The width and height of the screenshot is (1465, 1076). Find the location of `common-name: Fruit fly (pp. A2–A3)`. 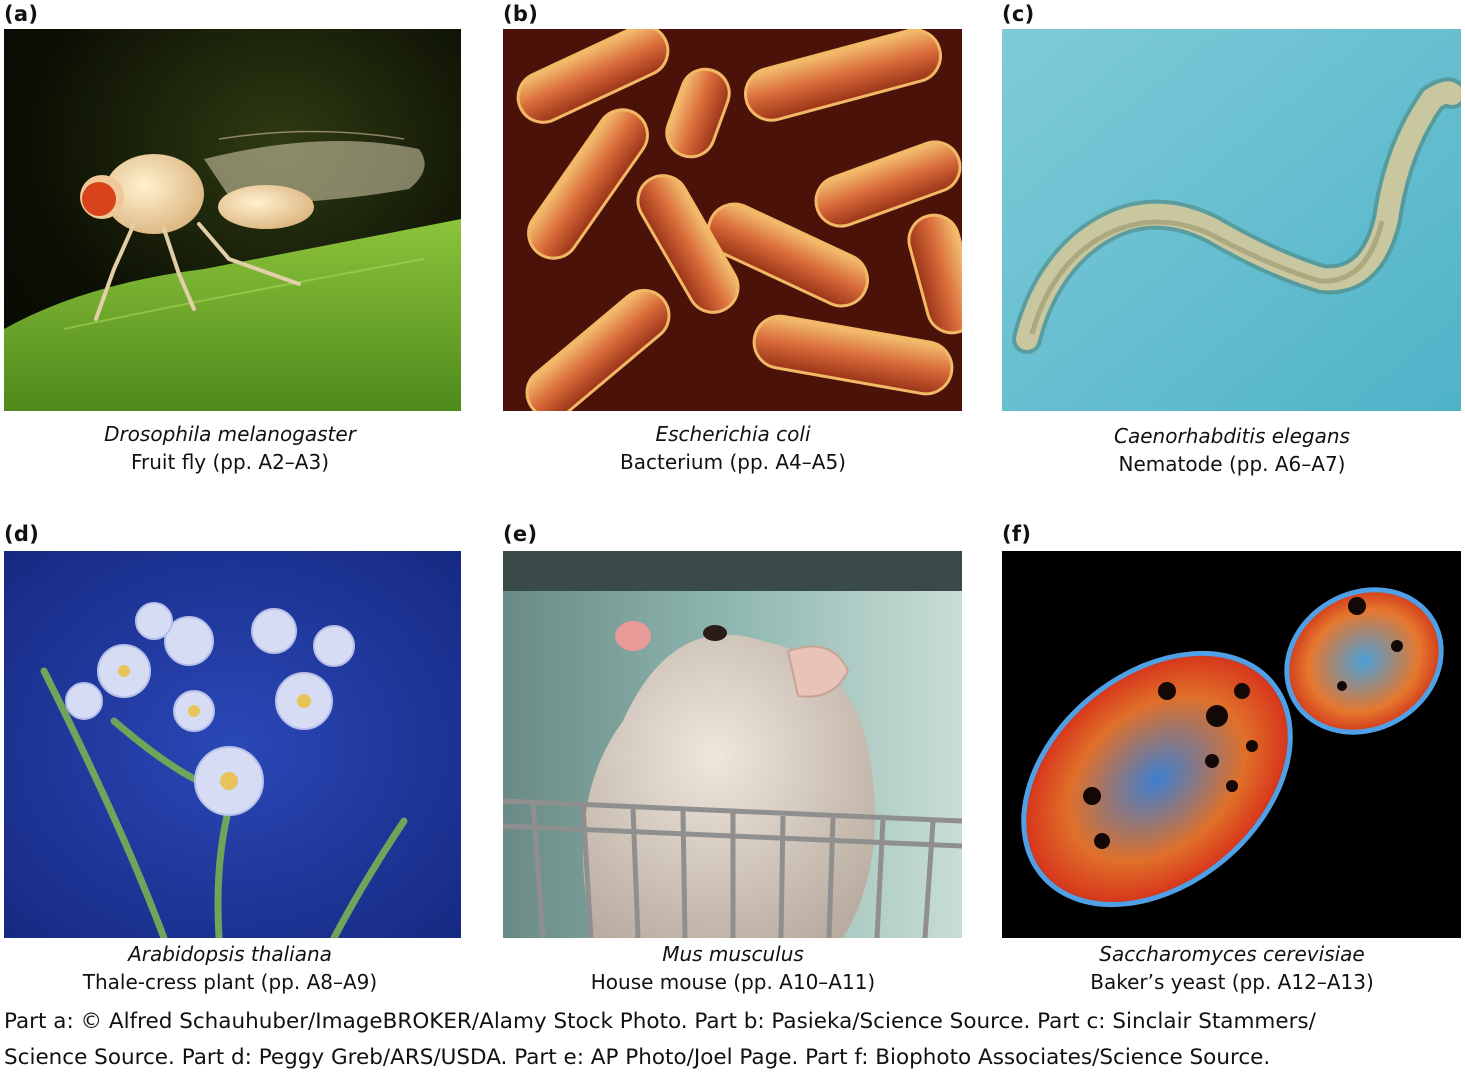

common-name: Fruit fly (pp. A2–A3) is located at coordinates (230, 462).